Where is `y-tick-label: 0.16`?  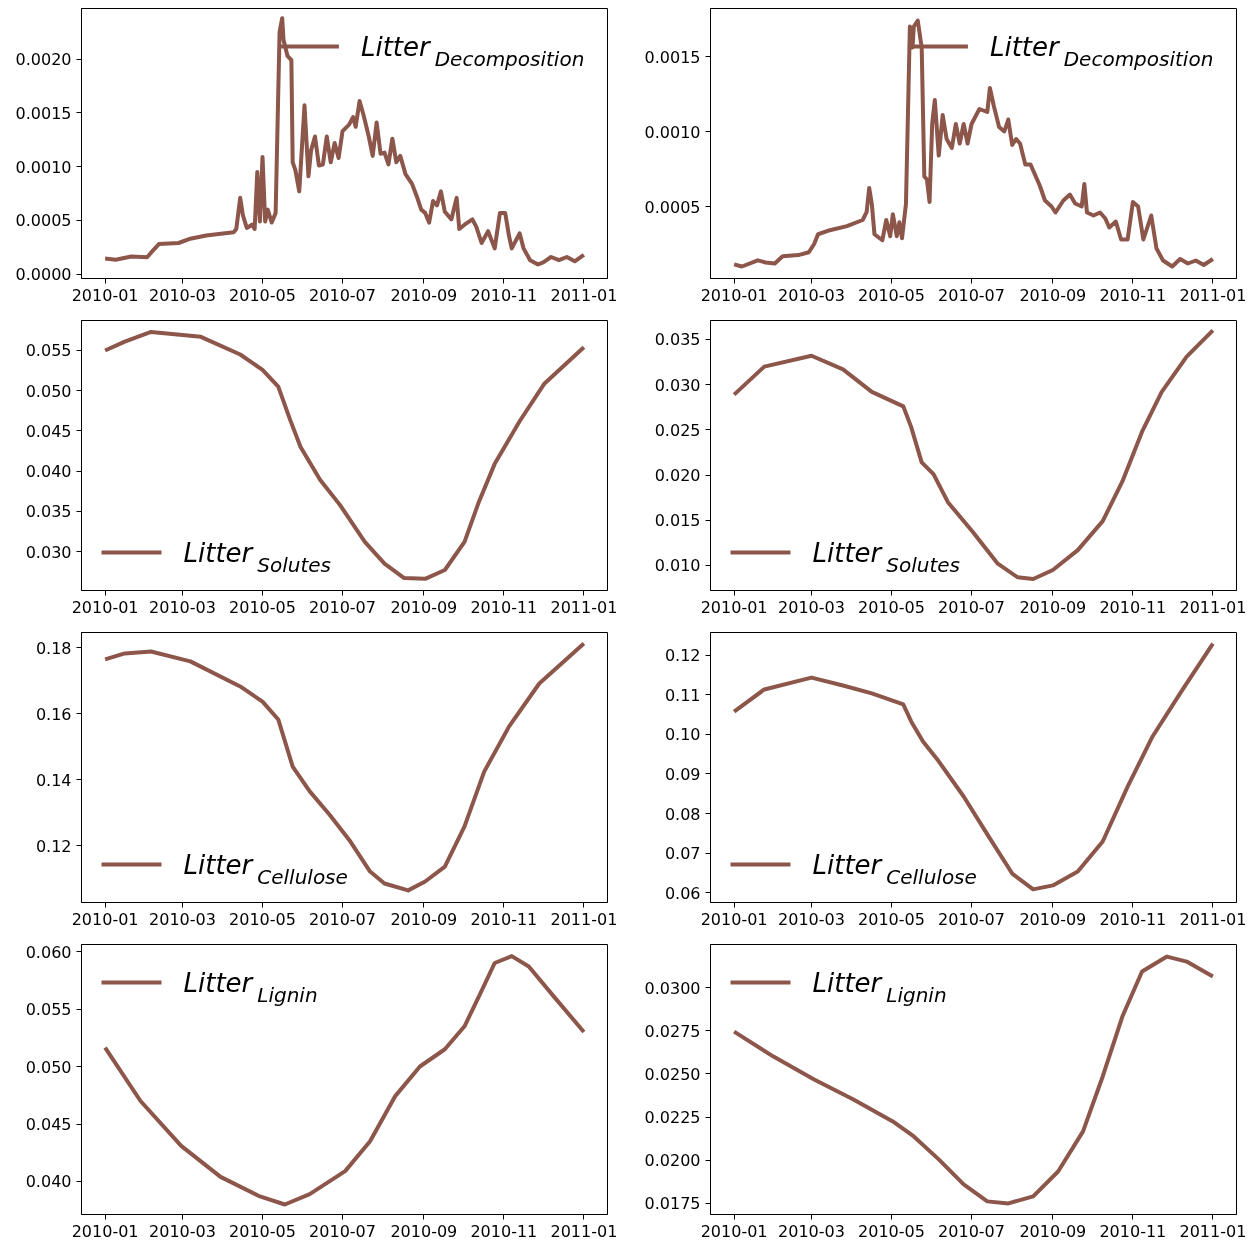 y-tick-label: 0.16 is located at coordinates (53, 714).